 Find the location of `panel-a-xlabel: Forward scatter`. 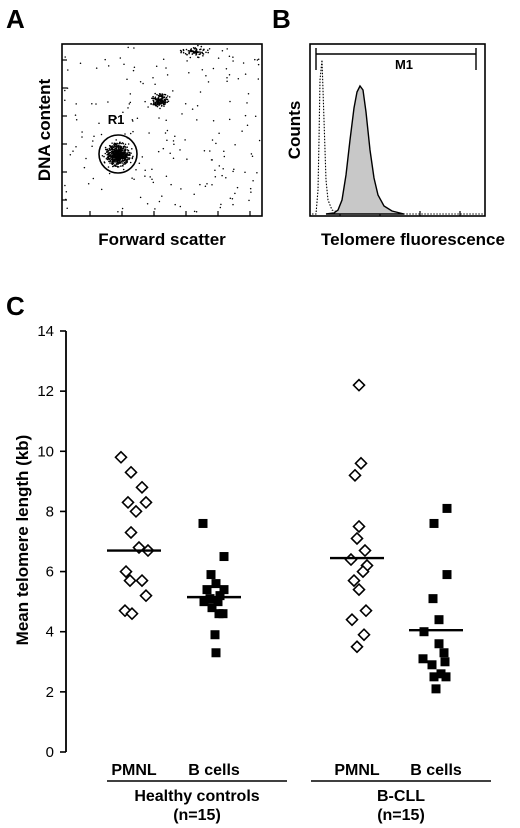

panel-a-xlabel: Forward scatter is located at coordinates (162, 239).